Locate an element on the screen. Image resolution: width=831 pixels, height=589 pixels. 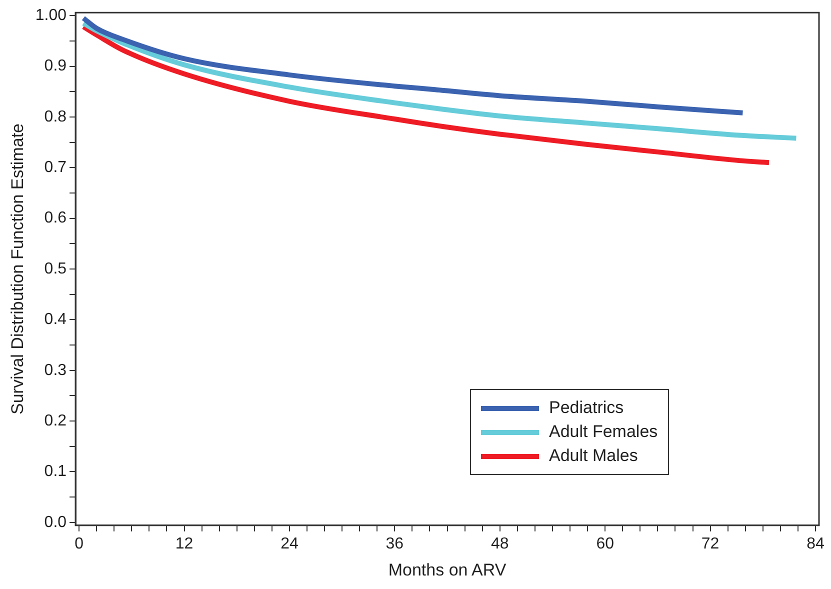
x-tick-label: 60 is located at coordinates (605, 543).